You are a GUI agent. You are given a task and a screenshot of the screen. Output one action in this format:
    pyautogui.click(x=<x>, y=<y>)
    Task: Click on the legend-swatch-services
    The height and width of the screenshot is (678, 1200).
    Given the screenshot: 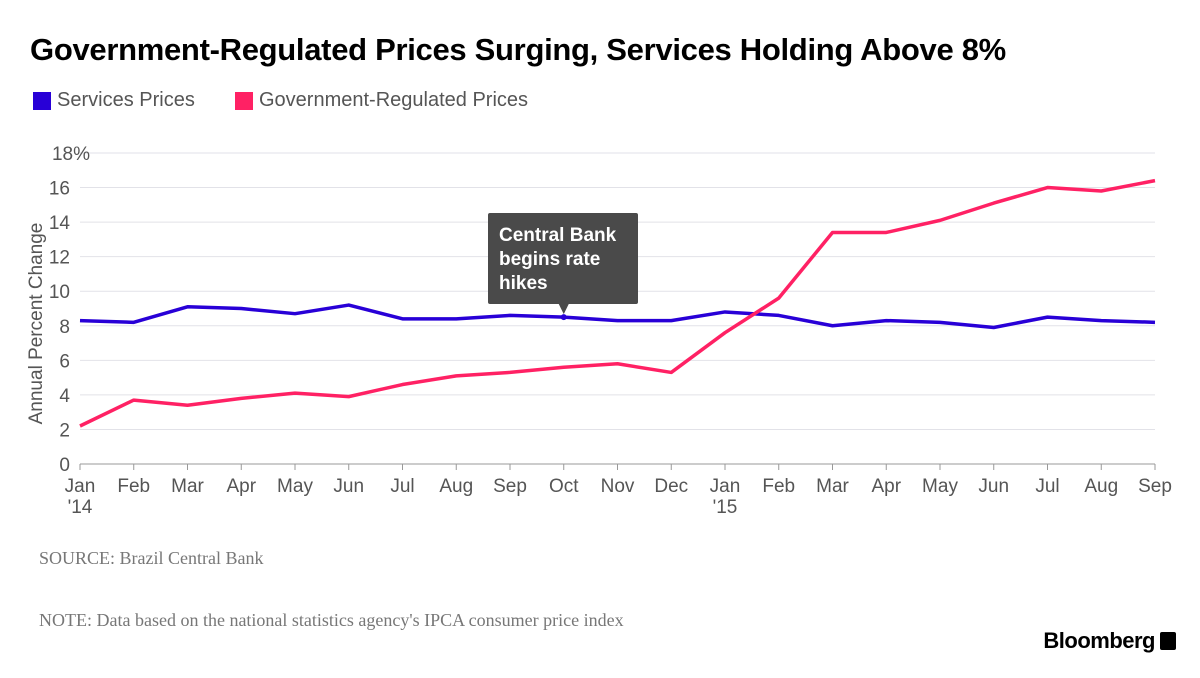 What is the action you would take?
    pyautogui.click(x=42, y=100)
    